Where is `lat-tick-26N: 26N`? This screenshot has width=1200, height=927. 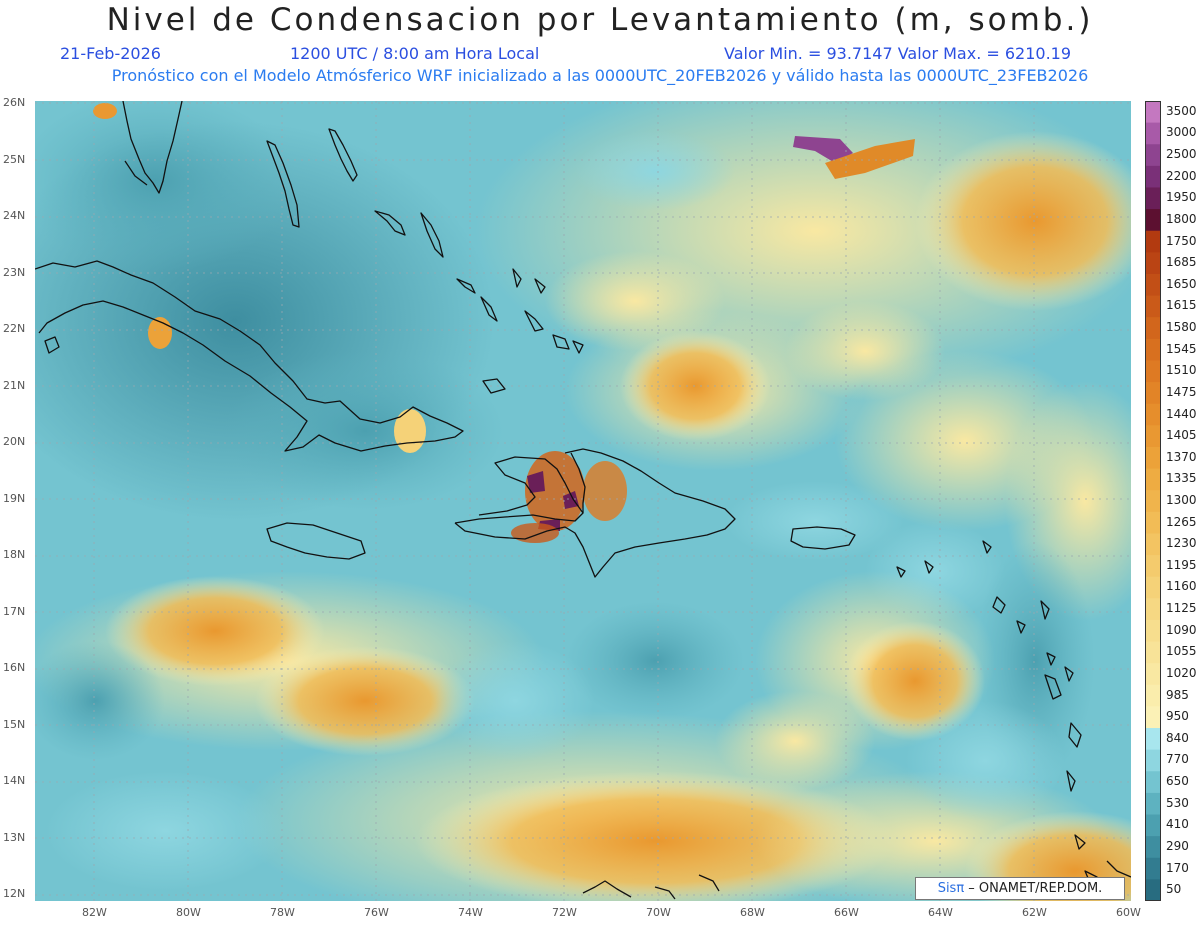 lat-tick-26N: 26N is located at coordinates (14, 102).